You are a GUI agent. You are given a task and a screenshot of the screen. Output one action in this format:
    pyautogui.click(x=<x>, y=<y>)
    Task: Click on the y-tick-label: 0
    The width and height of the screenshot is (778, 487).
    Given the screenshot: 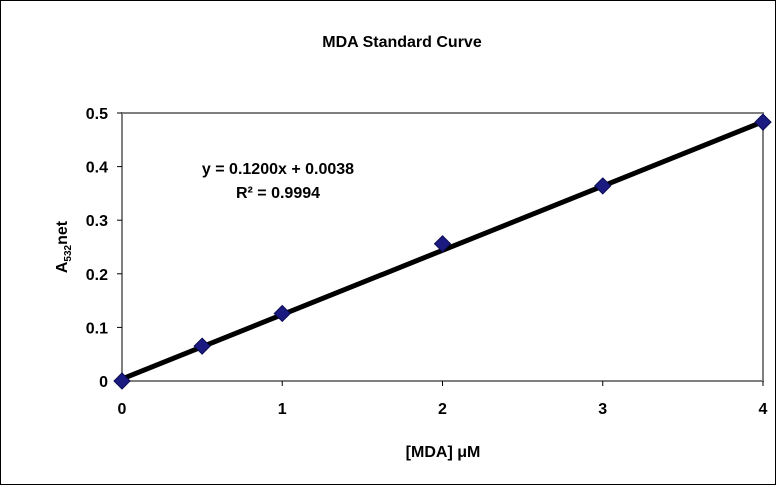 What is the action you would take?
    pyautogui.click(x=103, y=382)
    